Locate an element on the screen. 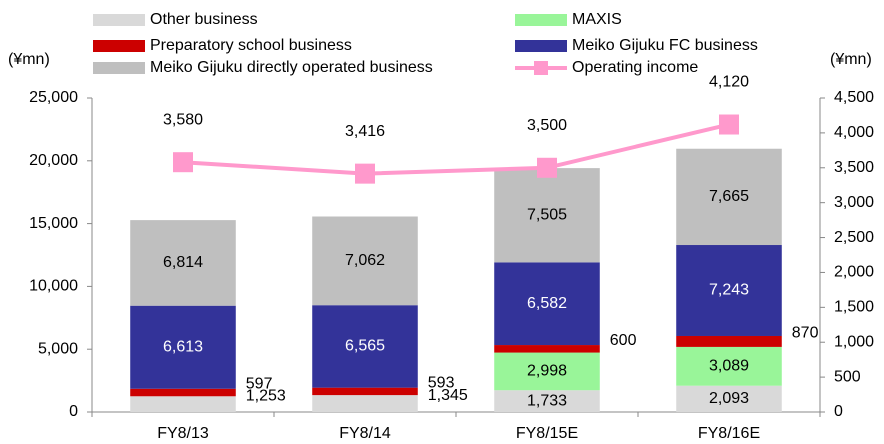 This screenshot has height=444, width=884. data-label: 6,613 is located at coordinates (183, 346).